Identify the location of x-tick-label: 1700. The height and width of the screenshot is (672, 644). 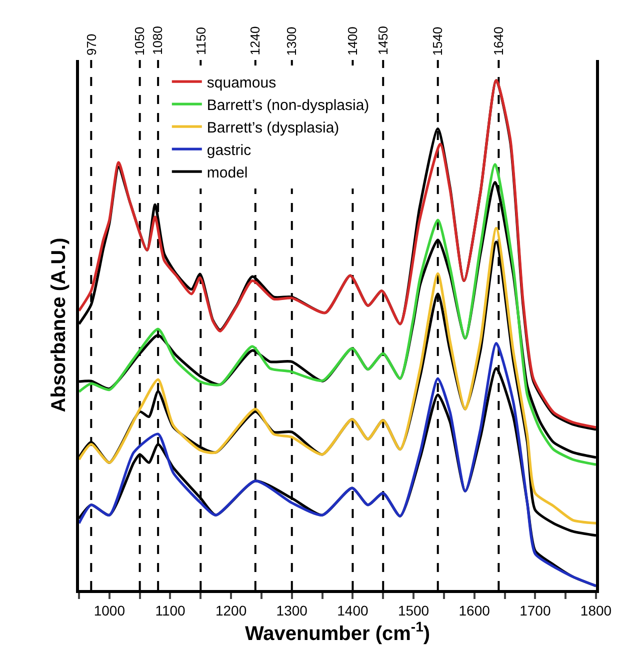
(535, 610).